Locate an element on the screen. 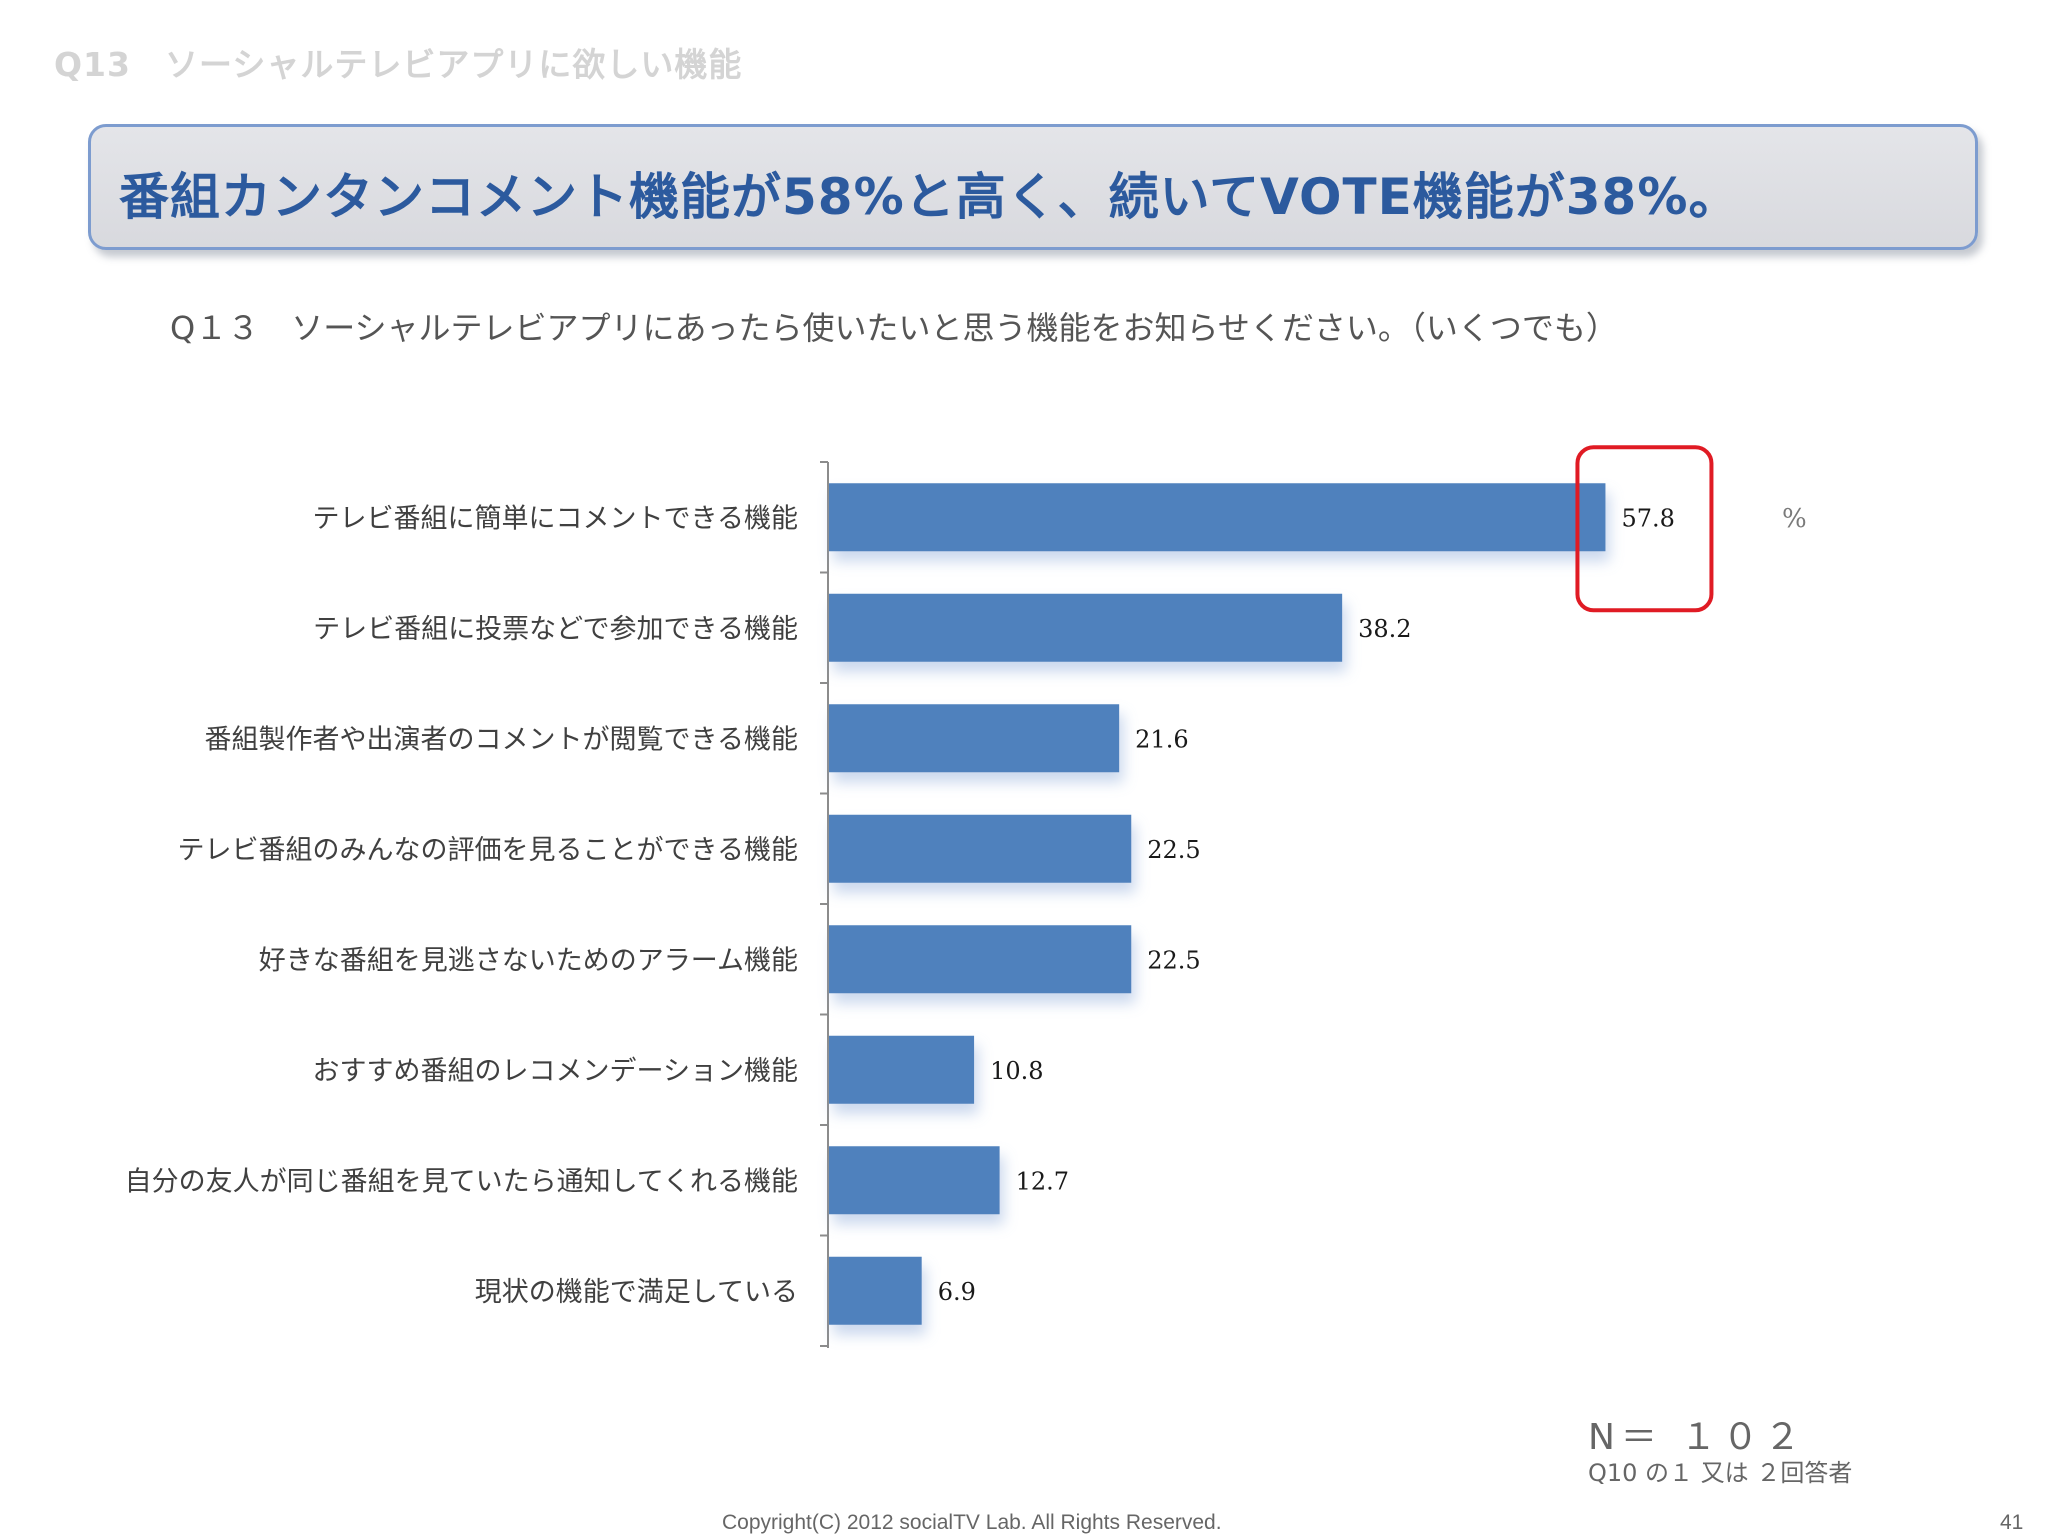 The width and height of the screenshot is (2048, 1536). category-label: 自分の友人が同じ番組を見ていたら通知してくれる機能 is located at coordinates (461, 1181).